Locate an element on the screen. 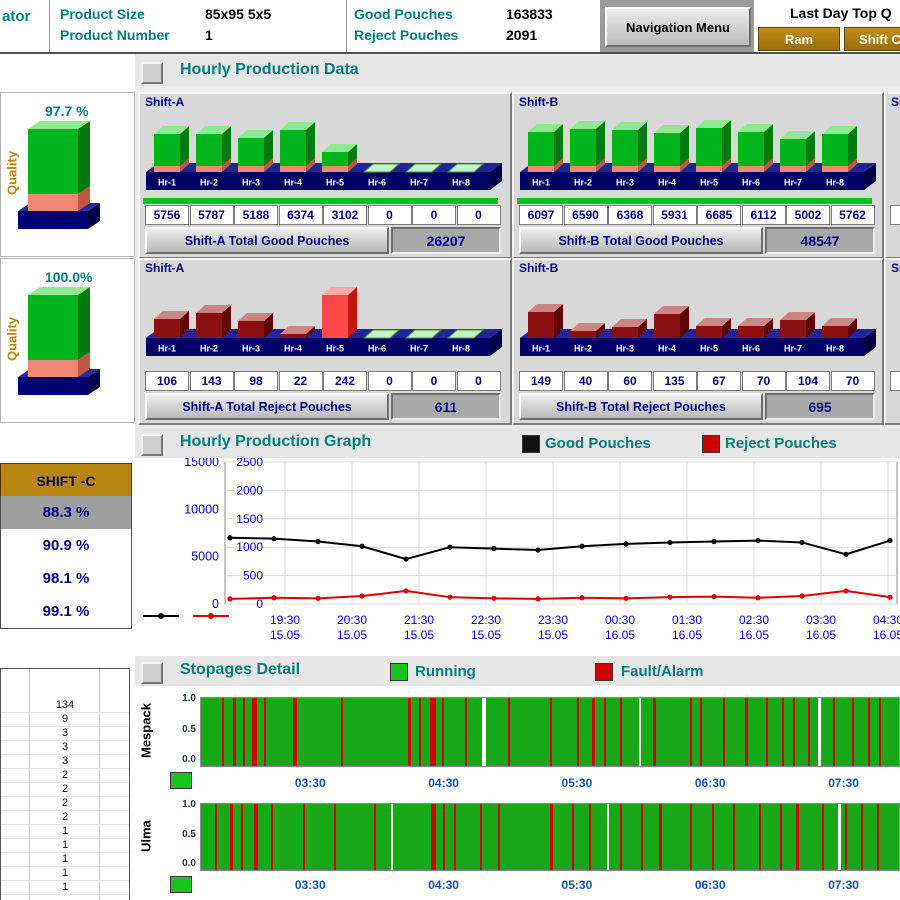 The height and width of the screenshot is (900, 900). ulma-y-axis: 1.0 0.5 0.0 is located at coordinates (180, 834).